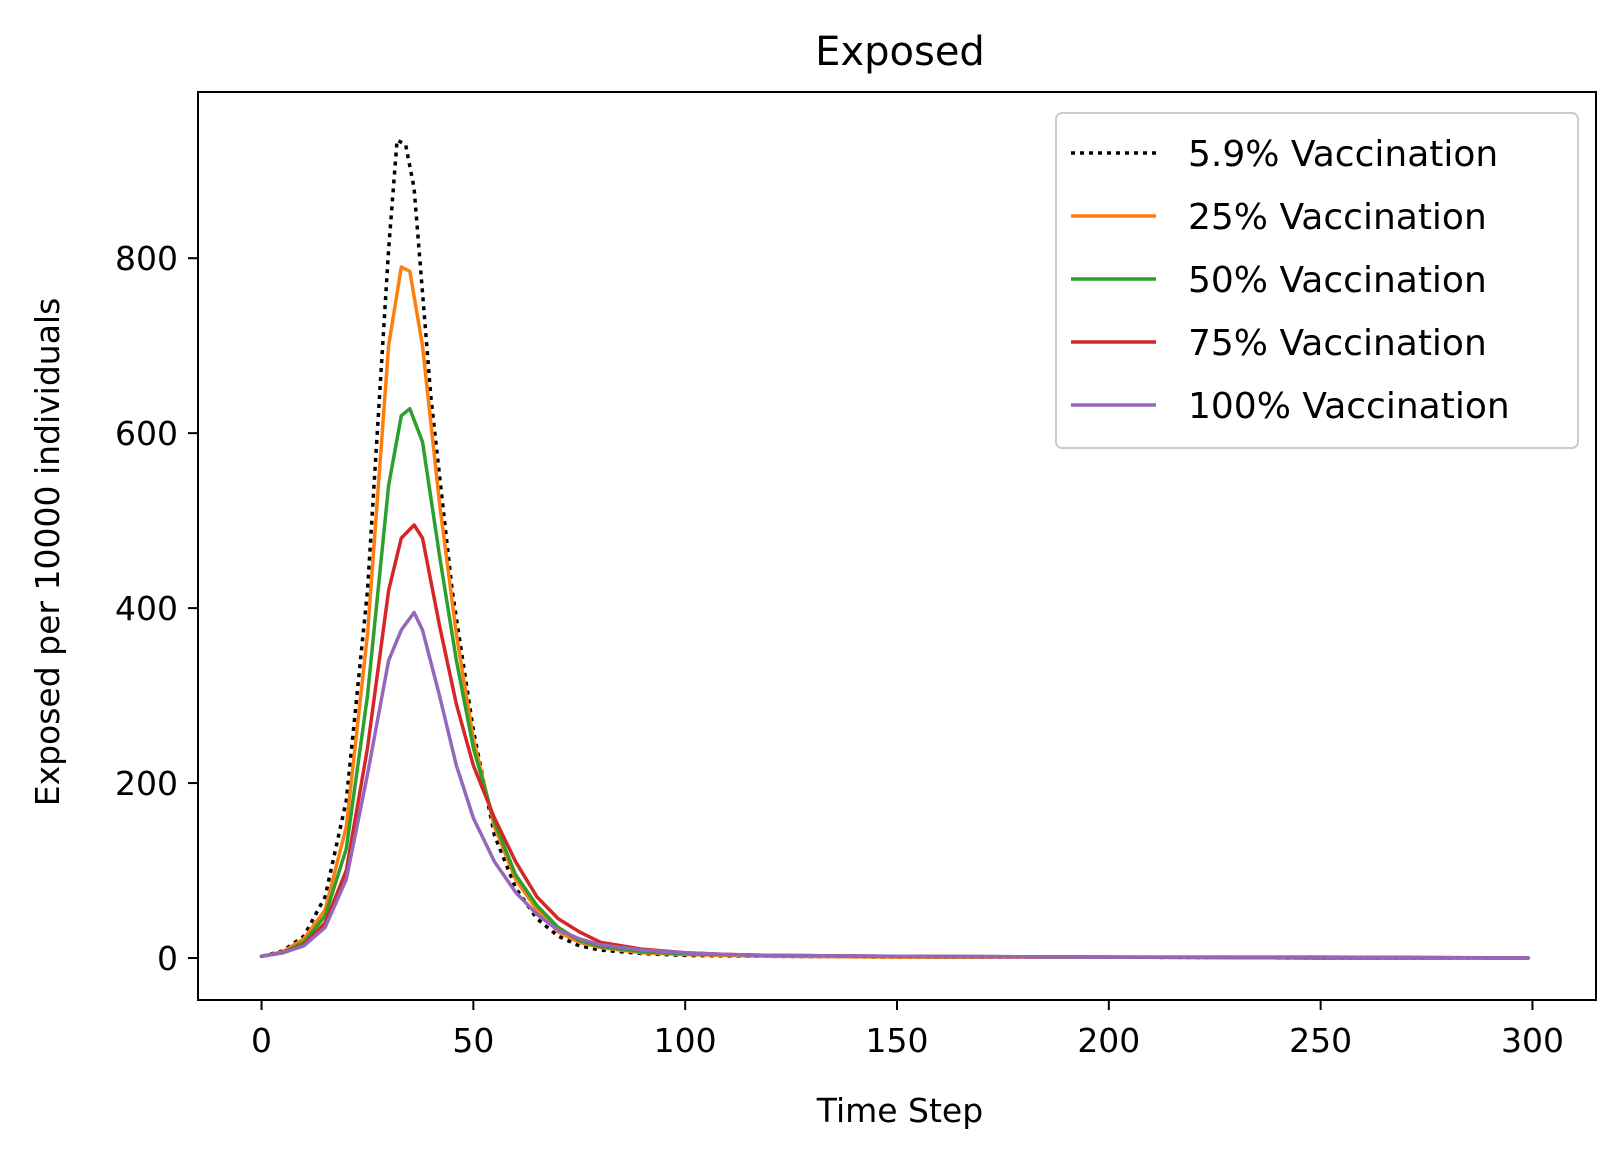  I want to click on legend-label: 25% Vaccination, so click(1337, 217).